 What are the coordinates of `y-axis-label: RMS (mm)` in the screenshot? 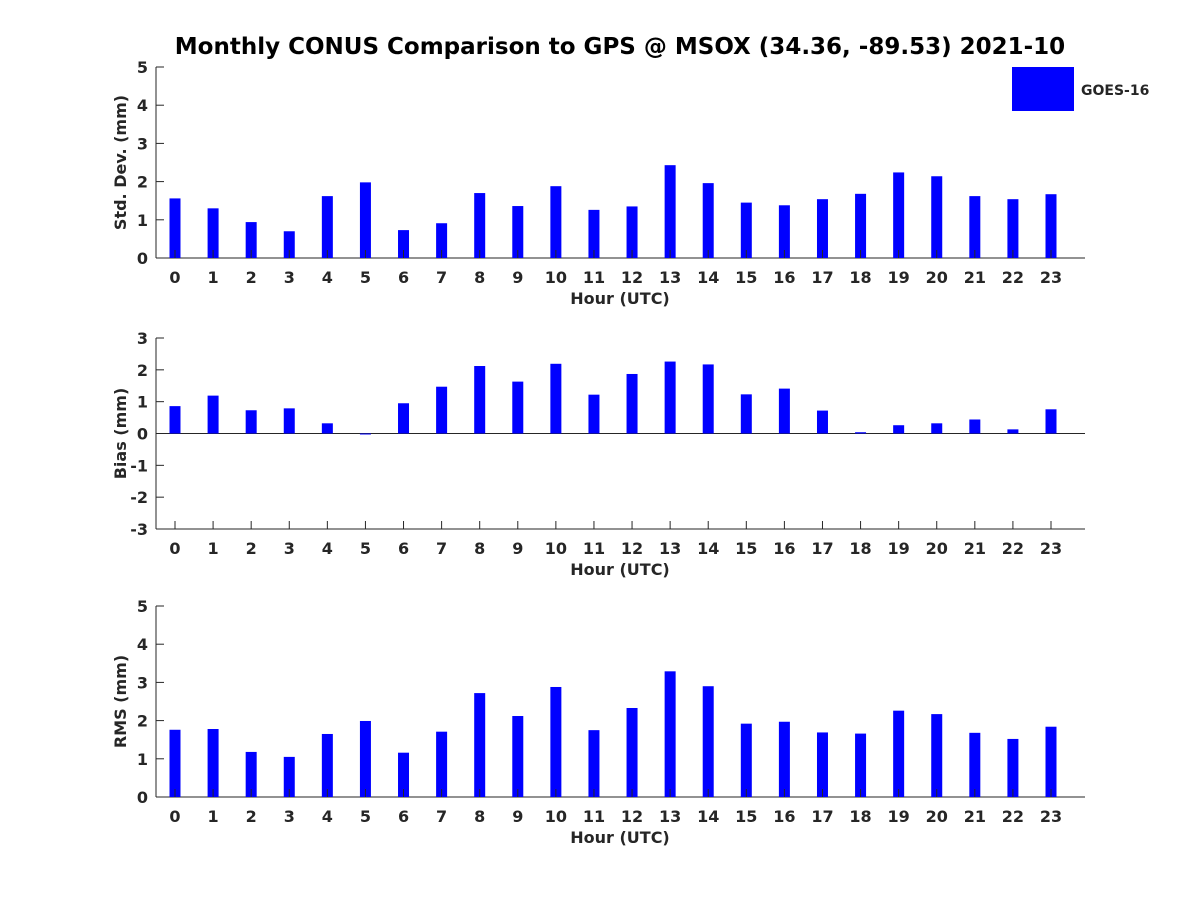 It's located at (120, 701).